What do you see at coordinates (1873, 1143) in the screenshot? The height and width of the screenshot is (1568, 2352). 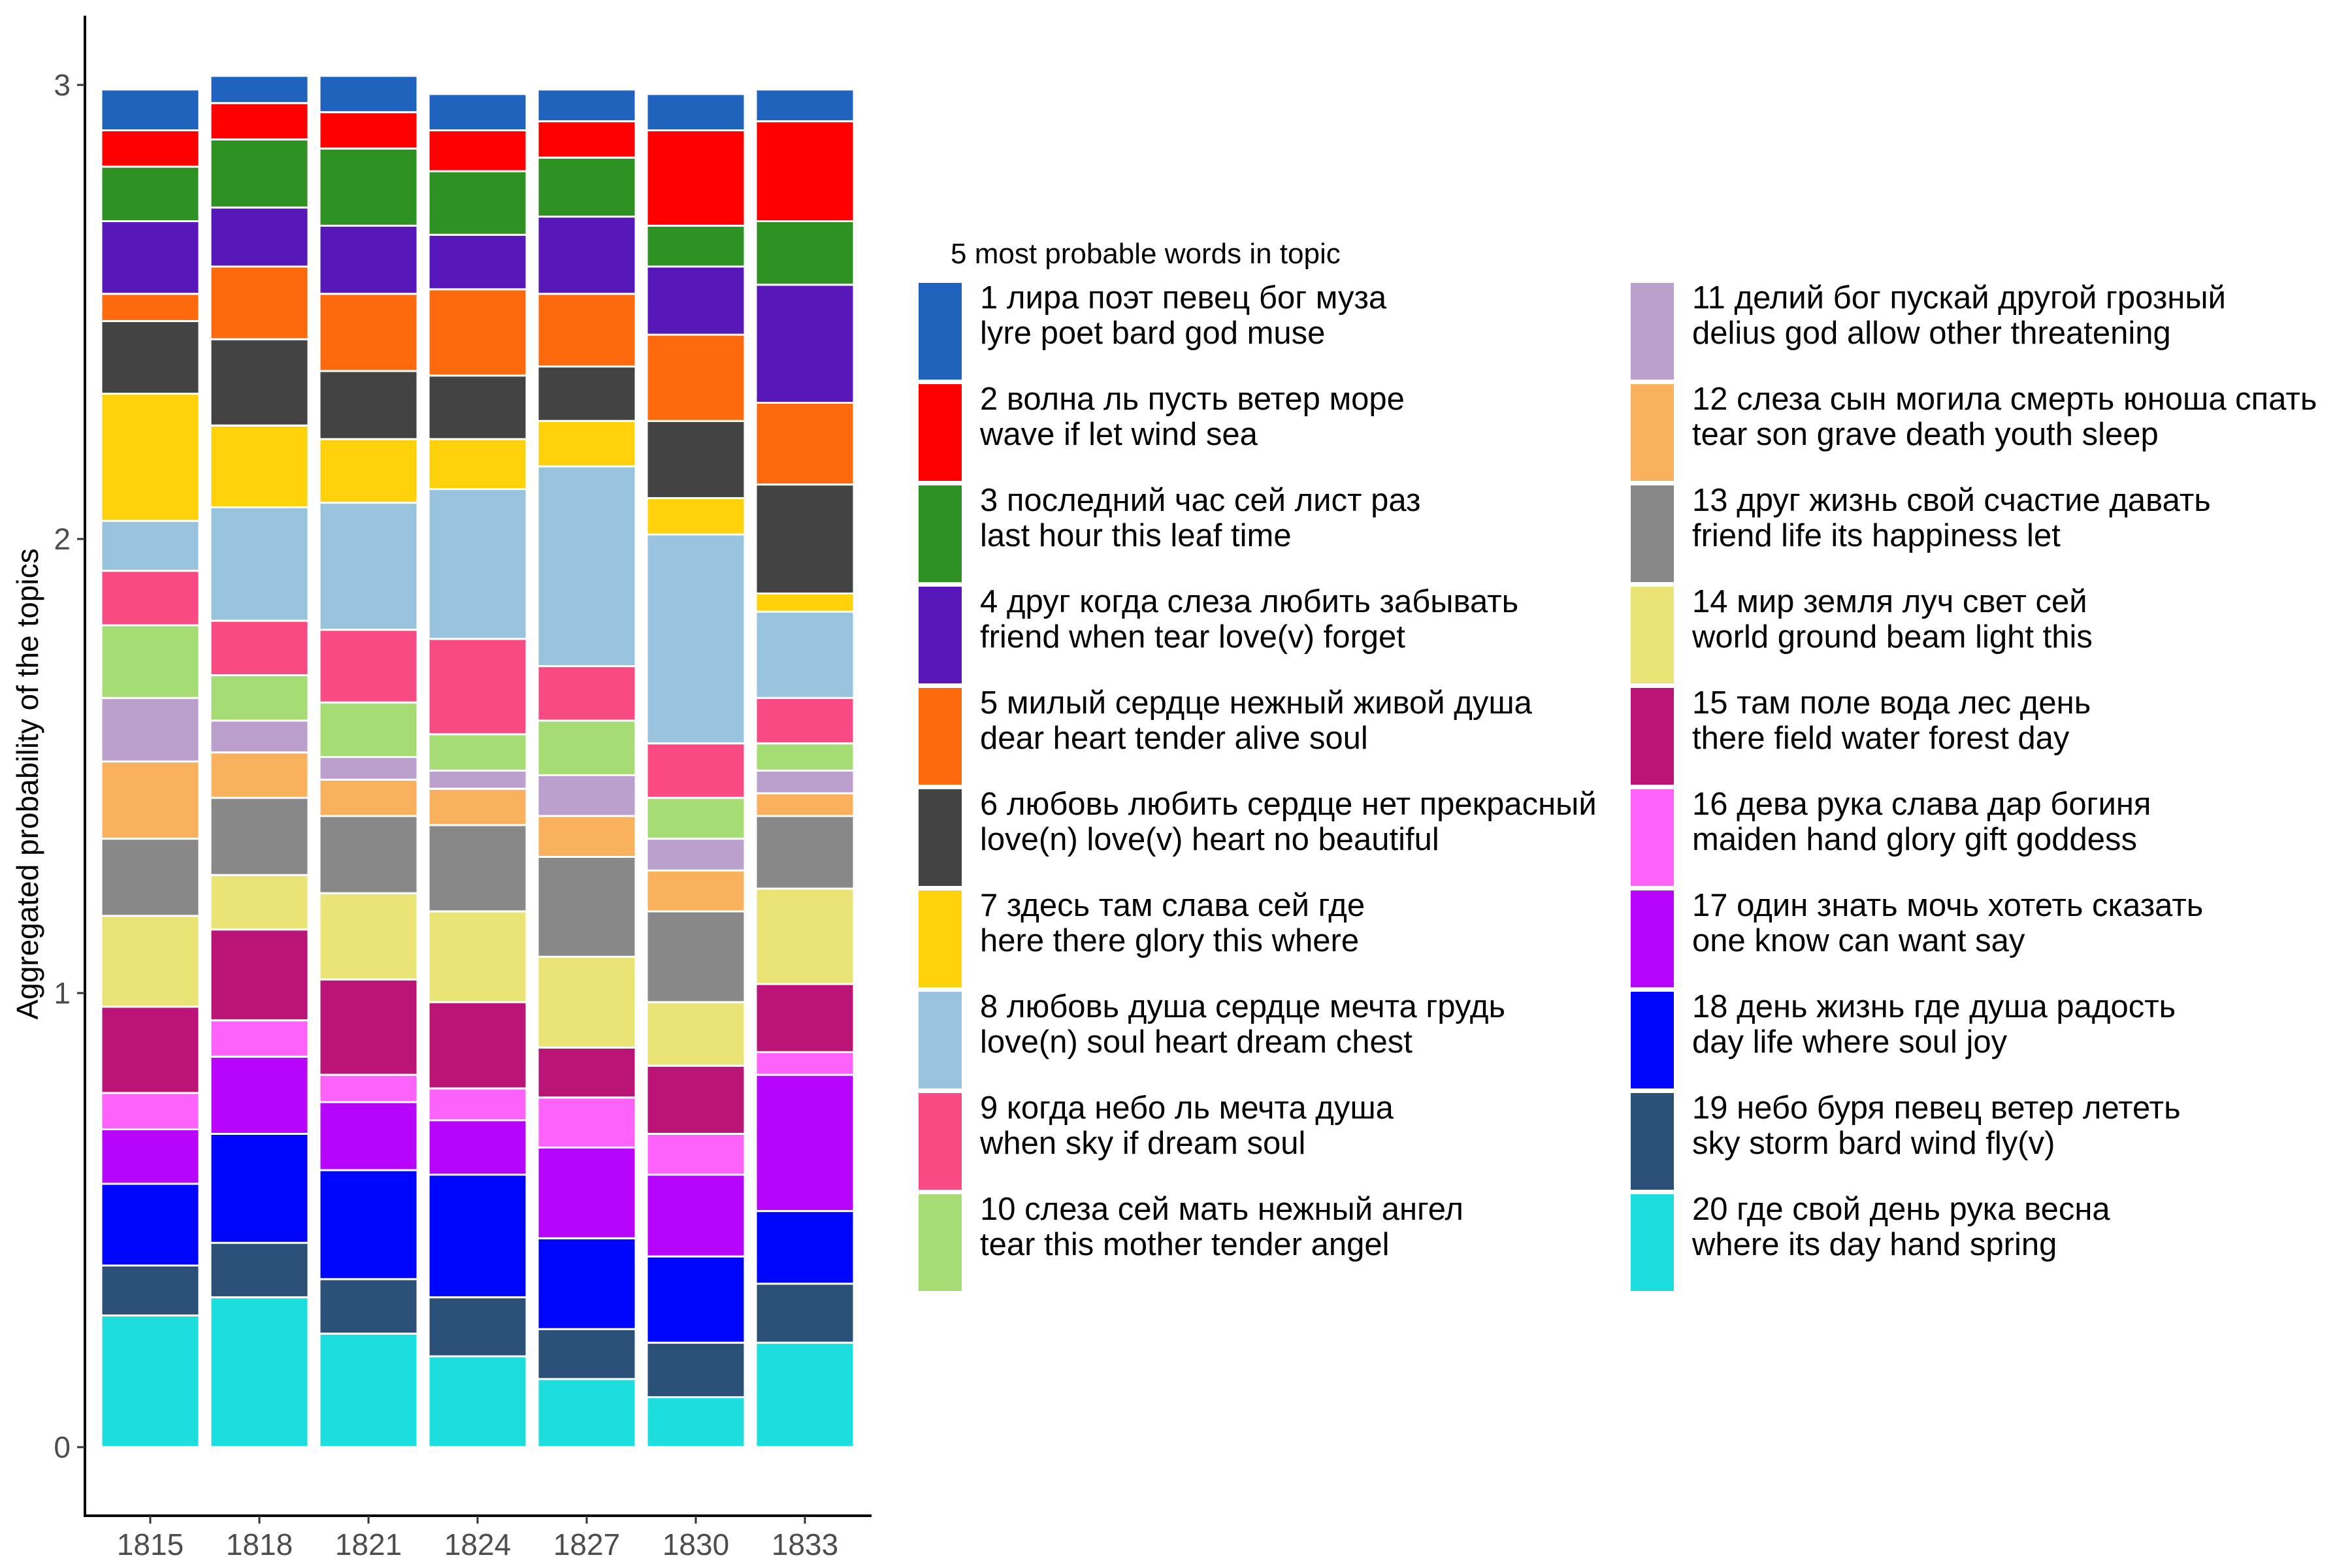 I see `legend-translation-topic-19: sky storm bard wind fly(v)` at bounding box center [1873, 1143].